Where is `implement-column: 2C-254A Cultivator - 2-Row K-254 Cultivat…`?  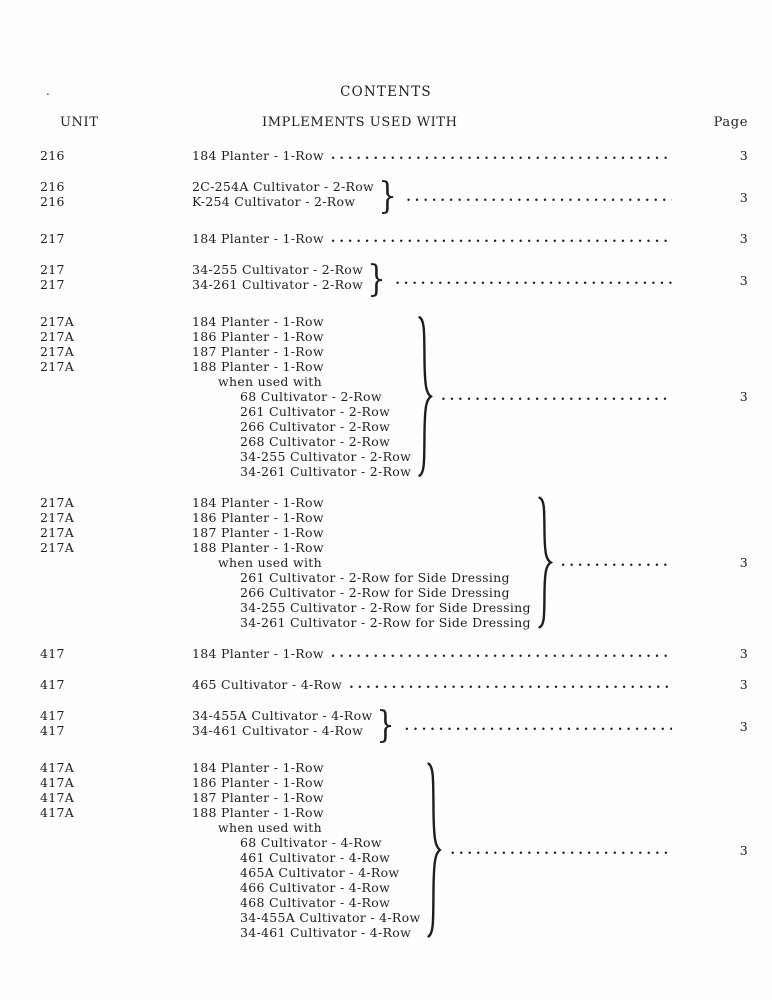
implement-column: 2C-254A Cultivator - 2-Row K-254 Cultivat… is located at coordinates (283, 194).